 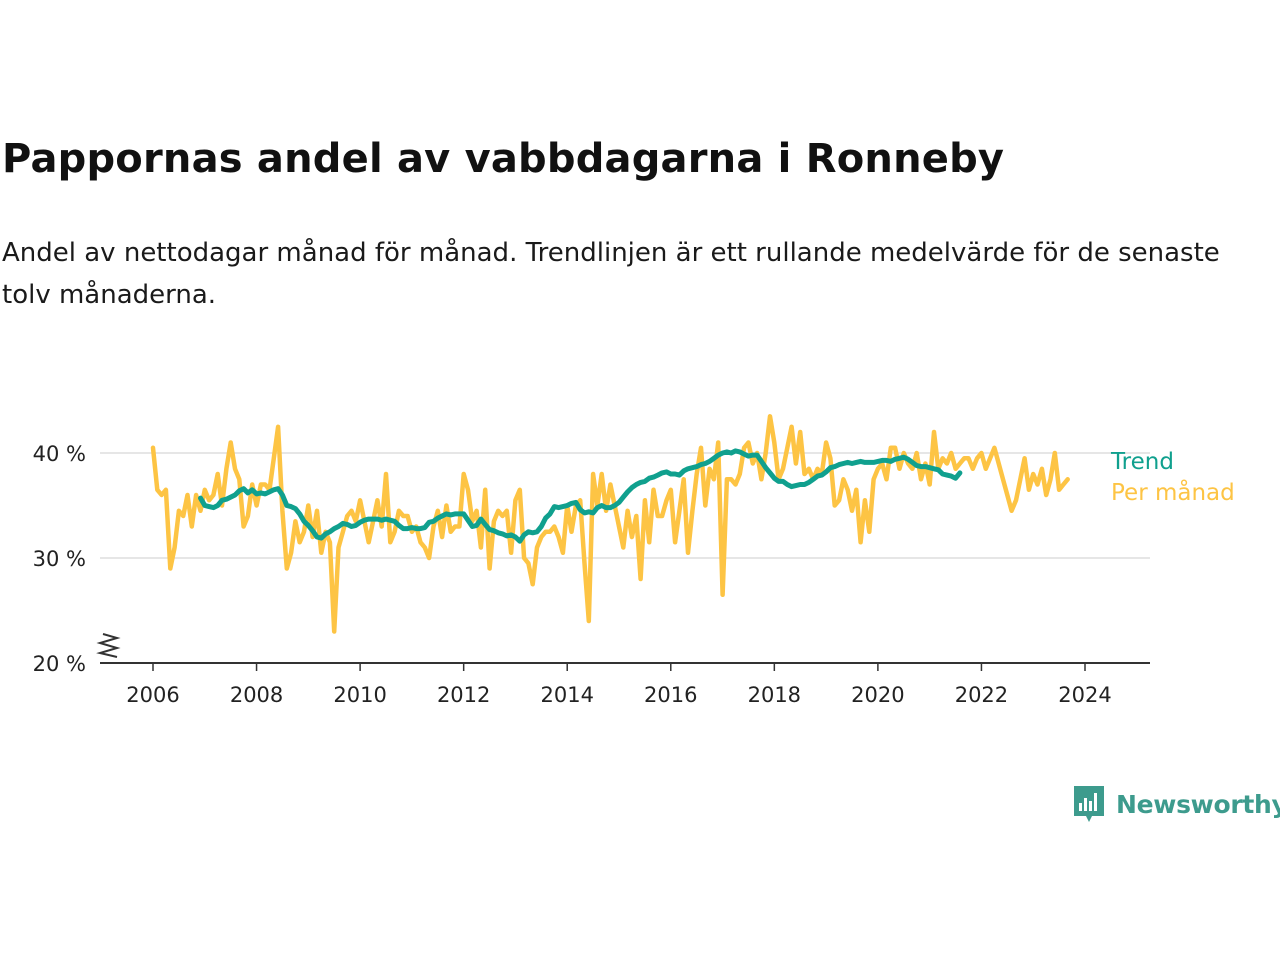 I want to click on bar-chart-speech-bubble-icon, so click(x=1089, y=804).